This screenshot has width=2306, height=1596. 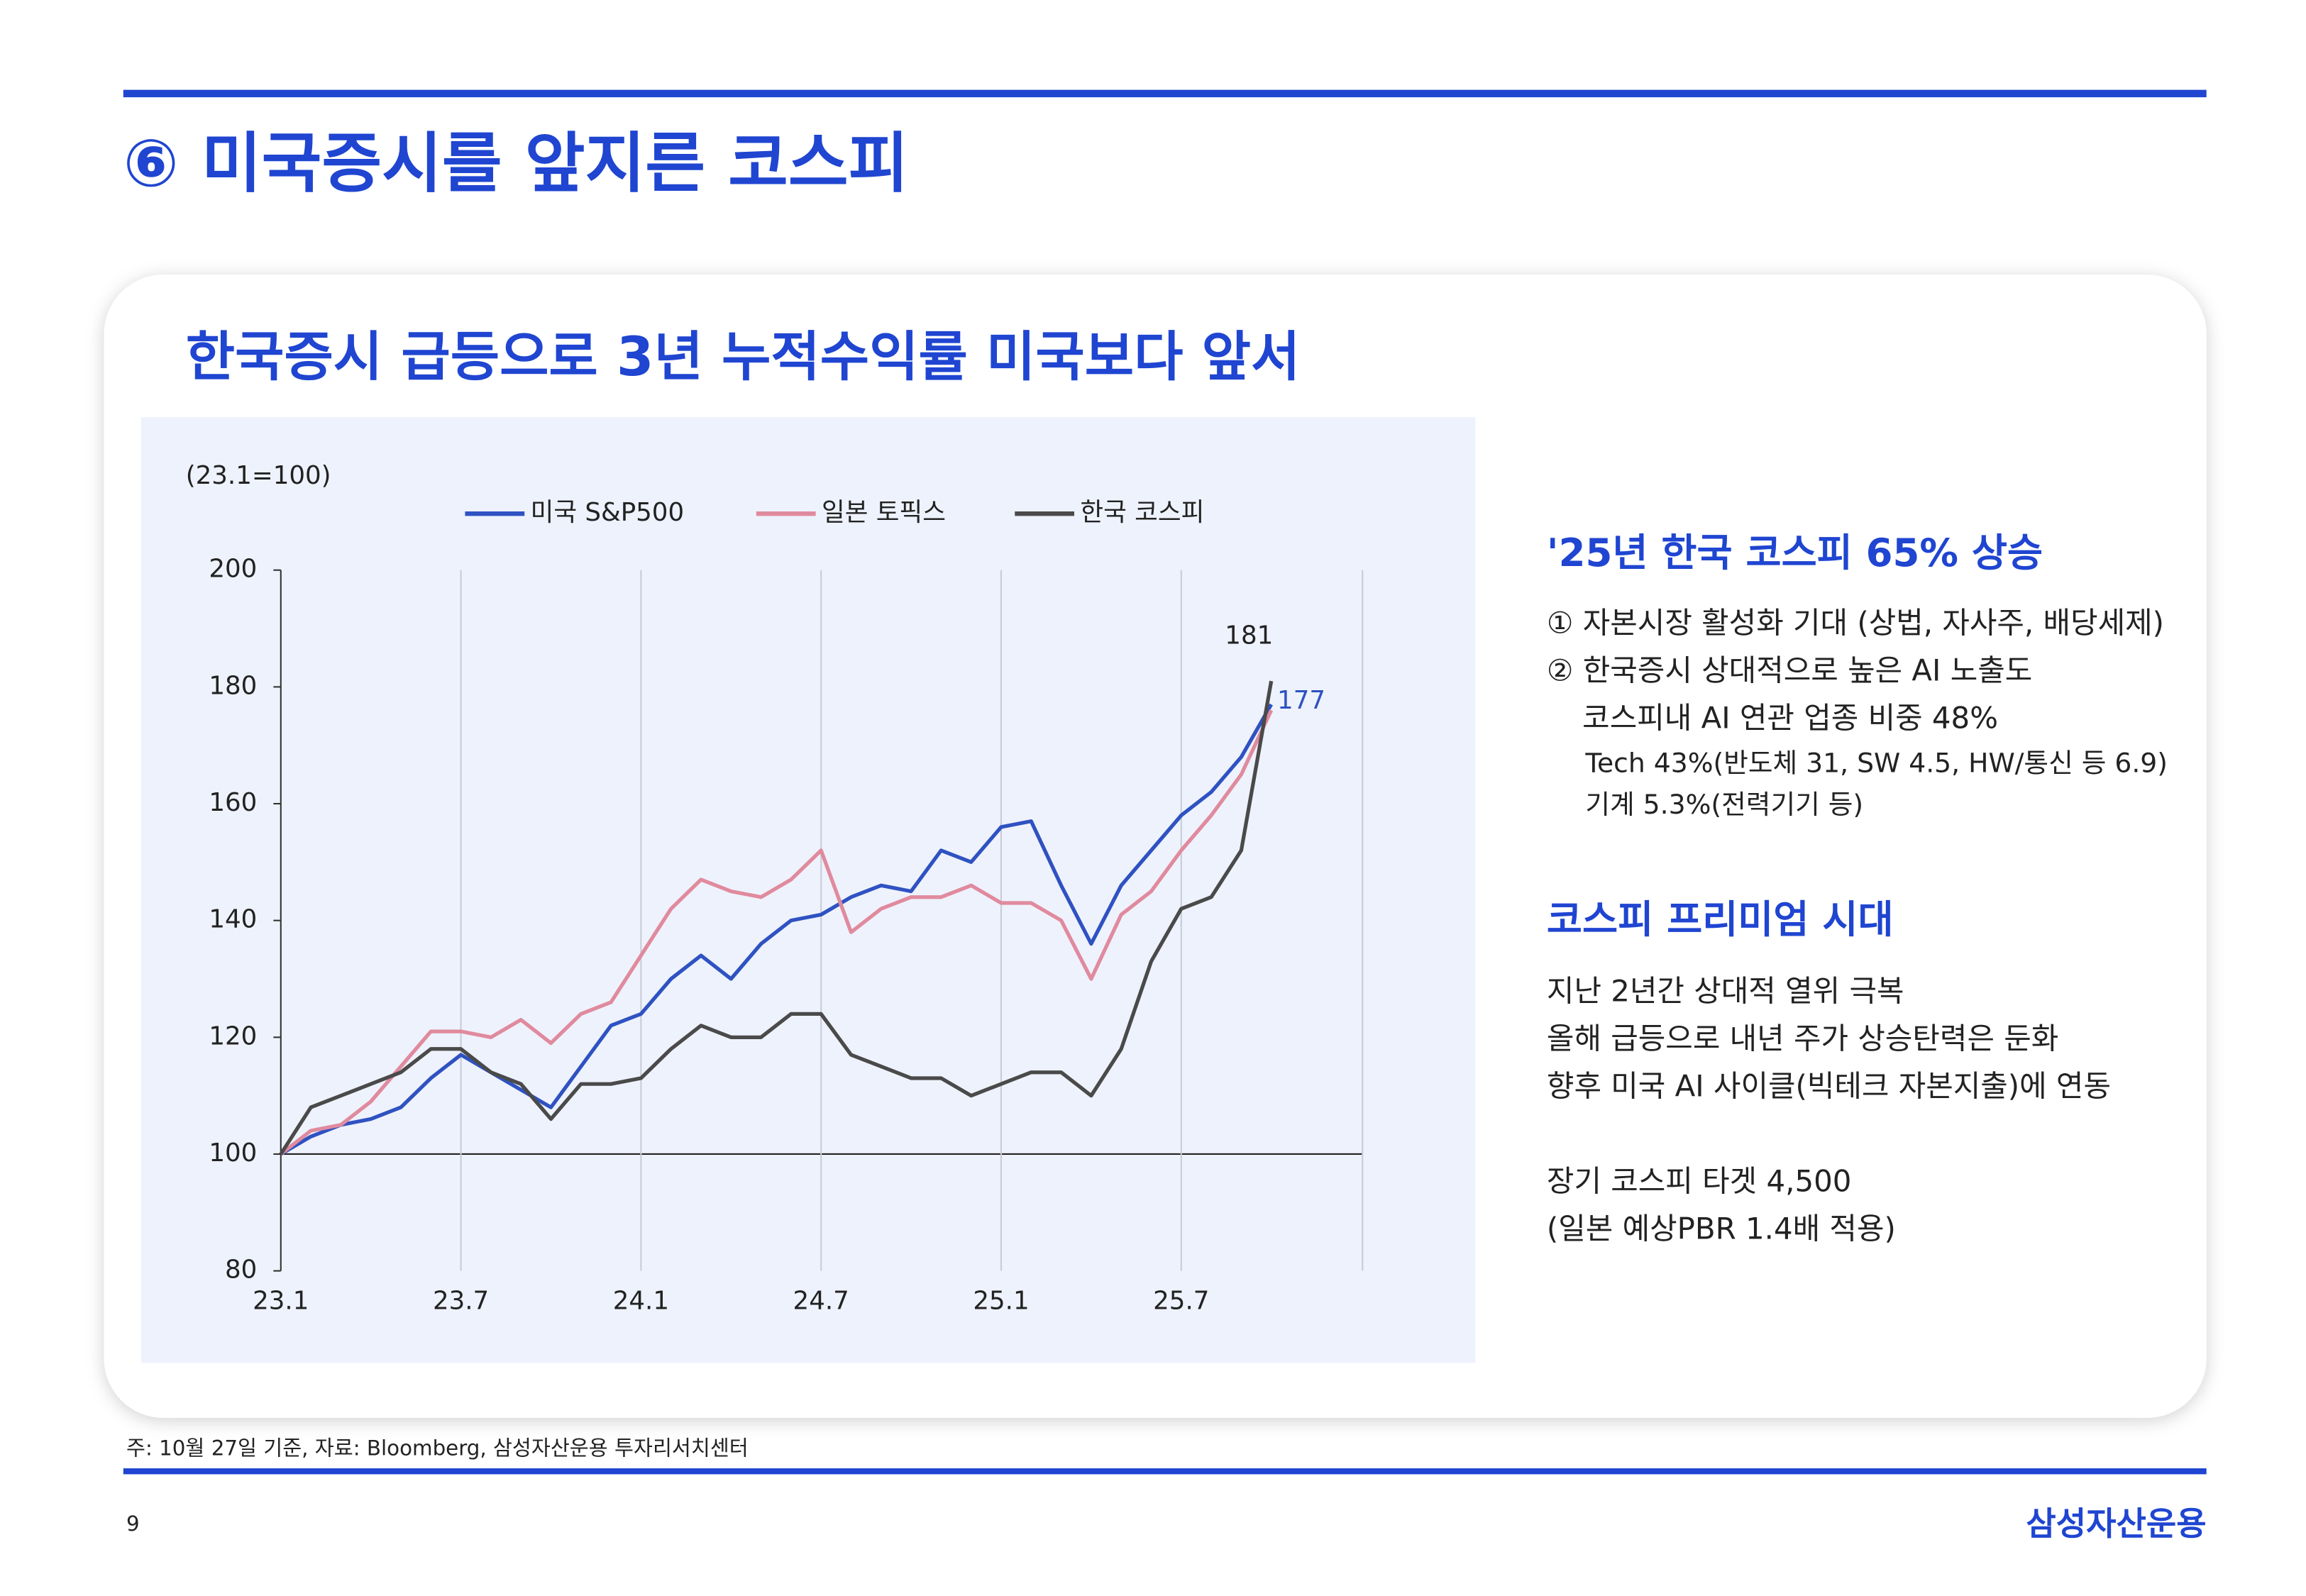 What do you see at coordinates (608, 512) in the screenshot?
I see `legend-label: 미국 S&P500` at bounding box center [608, 512].